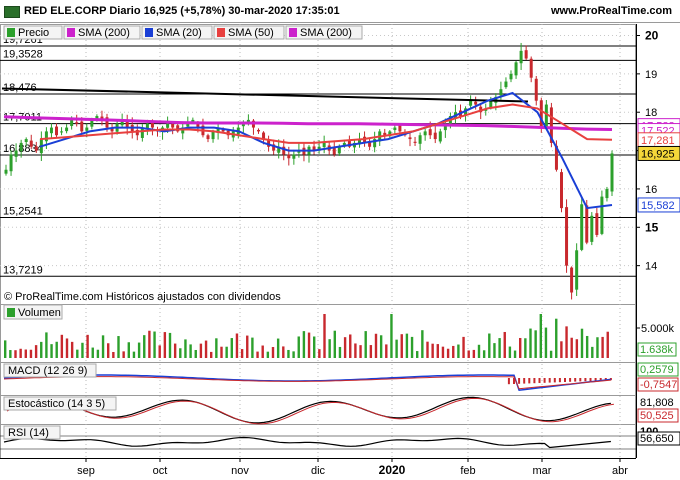  Describe the element at coordinates (658, 329) in the screenshot. I see `volume-tick-label: 5.000k` at that location.